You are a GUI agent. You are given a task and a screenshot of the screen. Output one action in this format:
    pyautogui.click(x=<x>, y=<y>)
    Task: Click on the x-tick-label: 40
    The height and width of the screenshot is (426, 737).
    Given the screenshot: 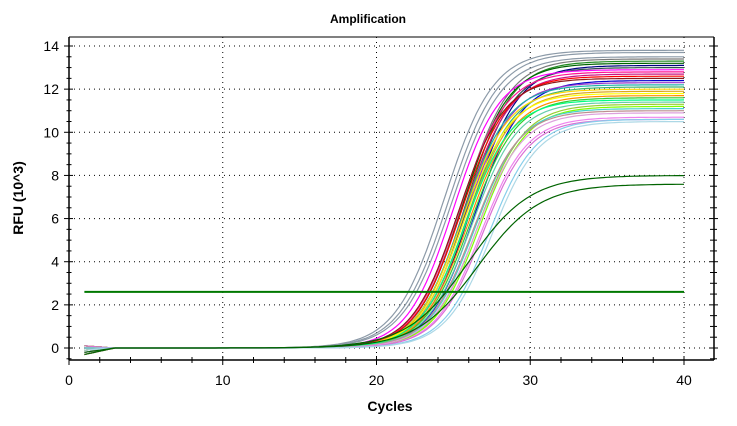 What is the action you would take?
    pyautogui.click(x=684, y=380)
    